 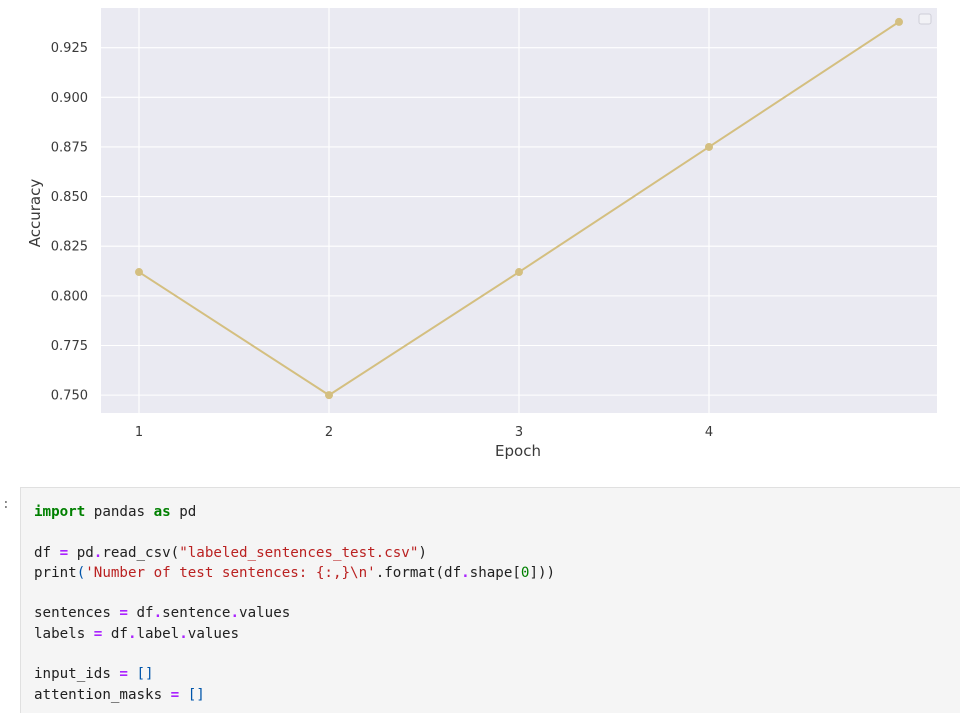 I want to click on x-axis-label: Epoch, so click(x=518, y=451).